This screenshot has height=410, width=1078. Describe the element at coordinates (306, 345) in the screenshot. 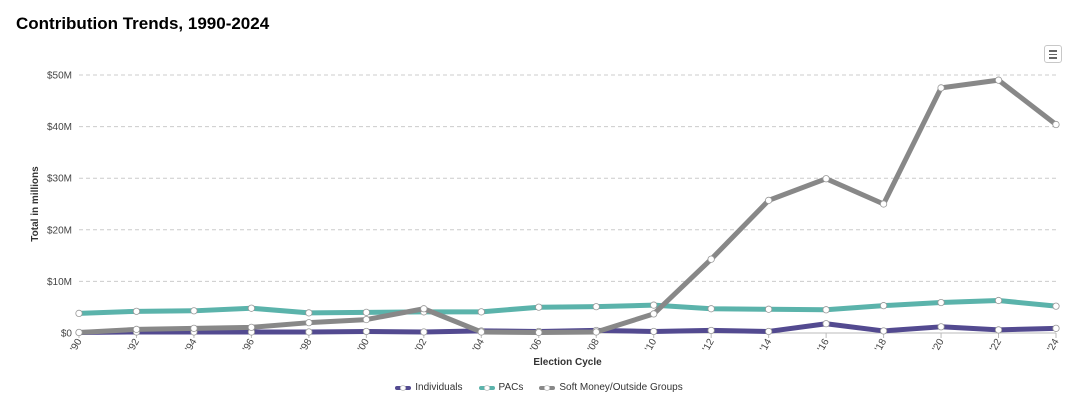

I see `x-tick-label: '98` at that location.